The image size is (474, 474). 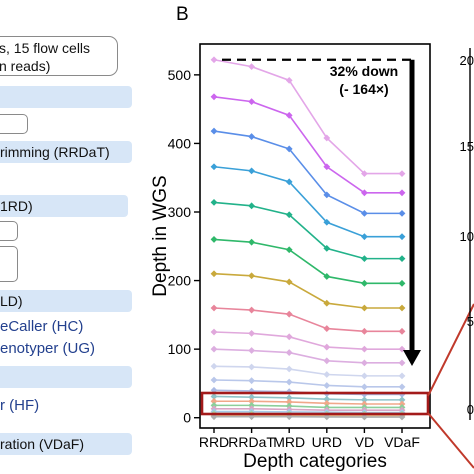 What do you see at coordinates (25, 66) in the screenshot?
I see `flow-cells-line2: n reads)` at bounding box center [25, 66].